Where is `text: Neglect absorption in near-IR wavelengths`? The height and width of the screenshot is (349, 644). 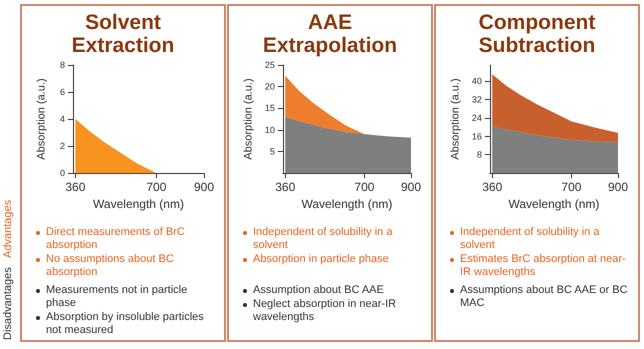 text: Neglect absorption in near-IR wavelengths is located at coordinates (325, 311).